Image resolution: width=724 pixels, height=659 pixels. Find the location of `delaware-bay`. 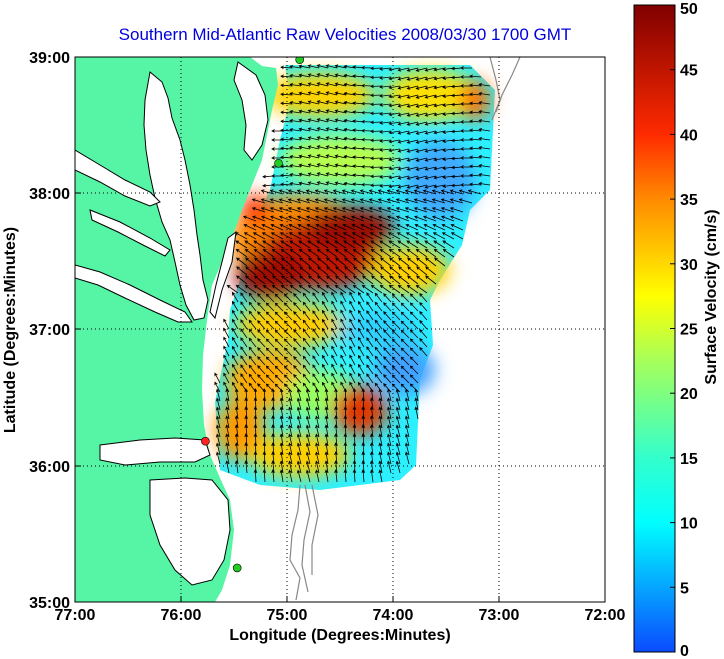

delaware-bay is located at coordinates (251, 111).